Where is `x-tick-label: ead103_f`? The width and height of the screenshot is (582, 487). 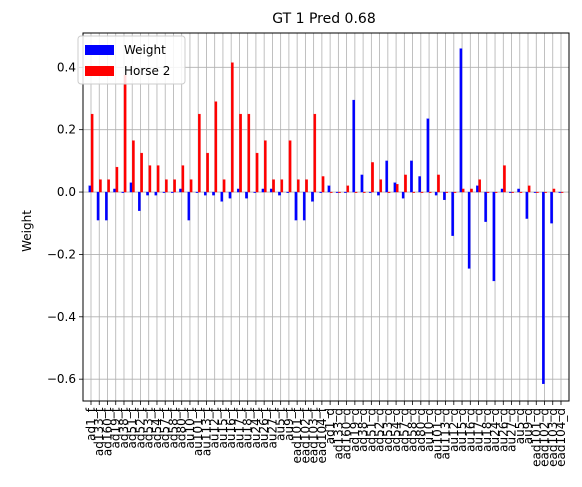 x-tick-label: ead103_f is located at coordinates (314, 435).